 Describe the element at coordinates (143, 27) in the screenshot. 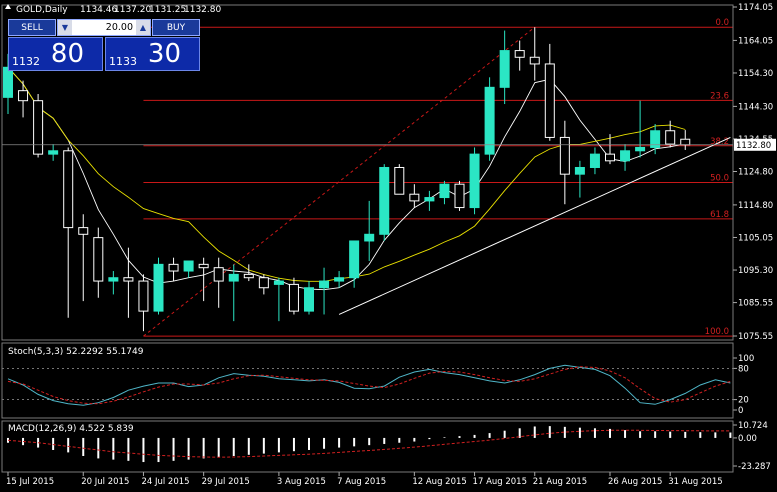

I see `lot-increase-icon: ▲` at that location.